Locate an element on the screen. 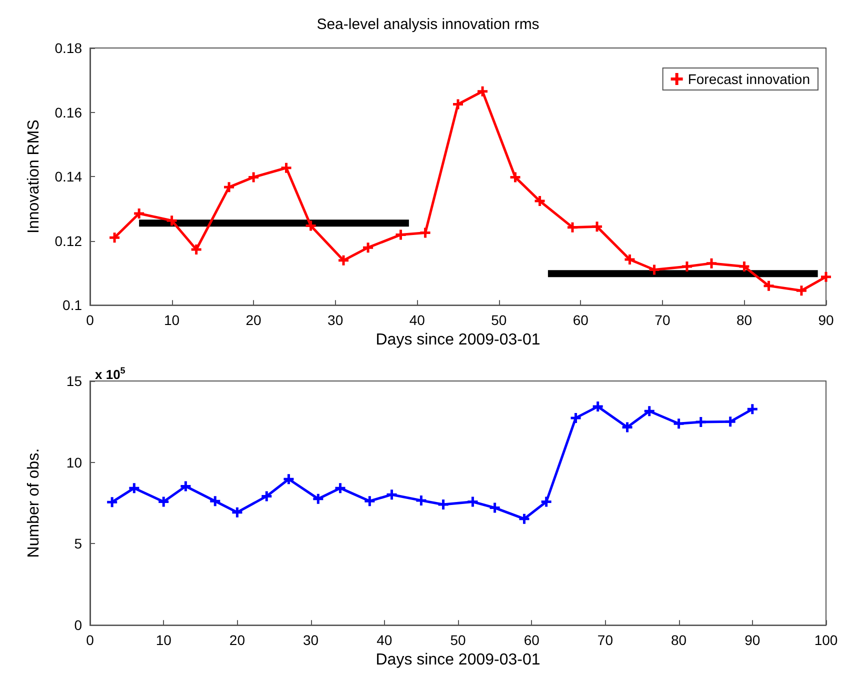 The image size is (856, 683). chart-title: Sea-level analysis innovation rms is located at coordinates (428, 24).